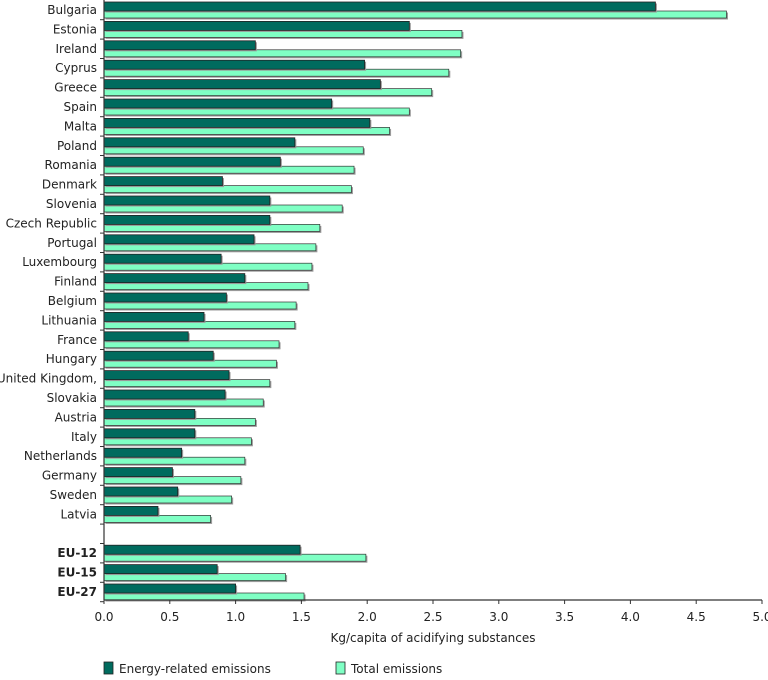  What do you see at coordinates (71, 204) in the screenshot?
I see `category-label: Slovenia` at bounding box center [71, 204].